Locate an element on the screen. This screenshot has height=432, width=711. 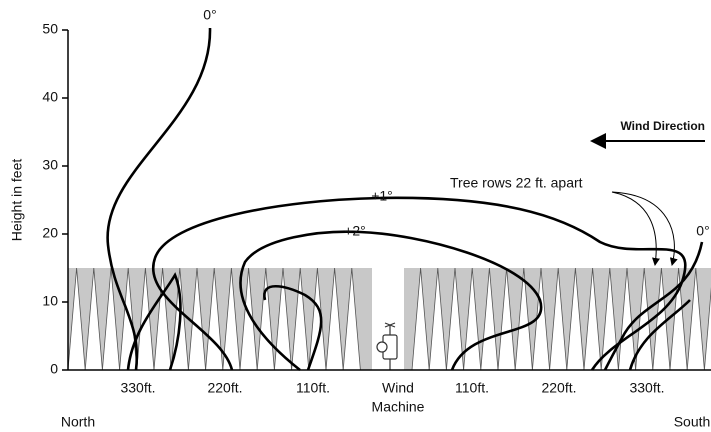
wind-machine-label: Wind is located at coordinates (398, 388).